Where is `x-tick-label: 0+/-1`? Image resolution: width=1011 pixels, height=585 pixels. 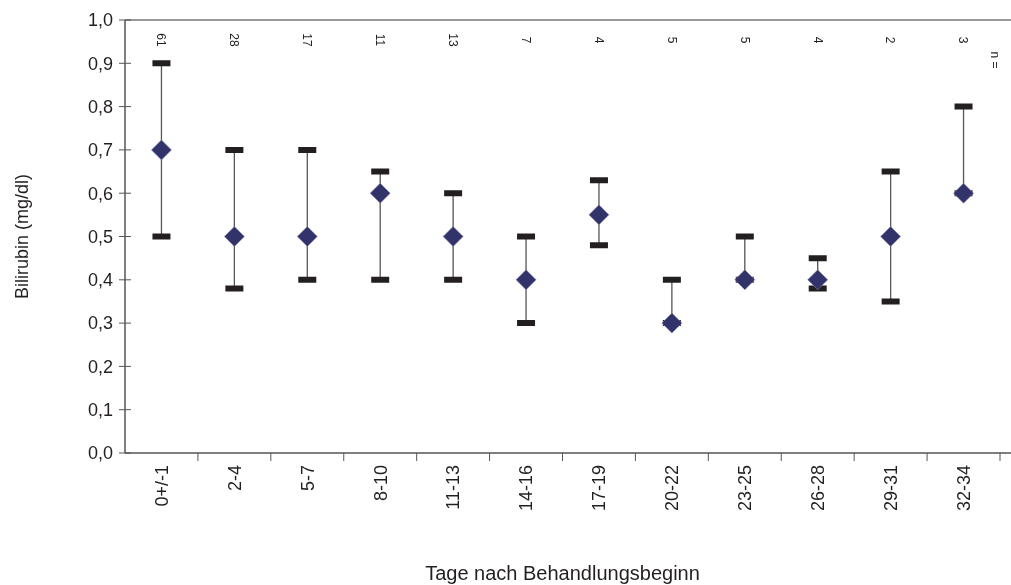 x-tick-label: 0+/-1 is located at coordinates (161, 486).